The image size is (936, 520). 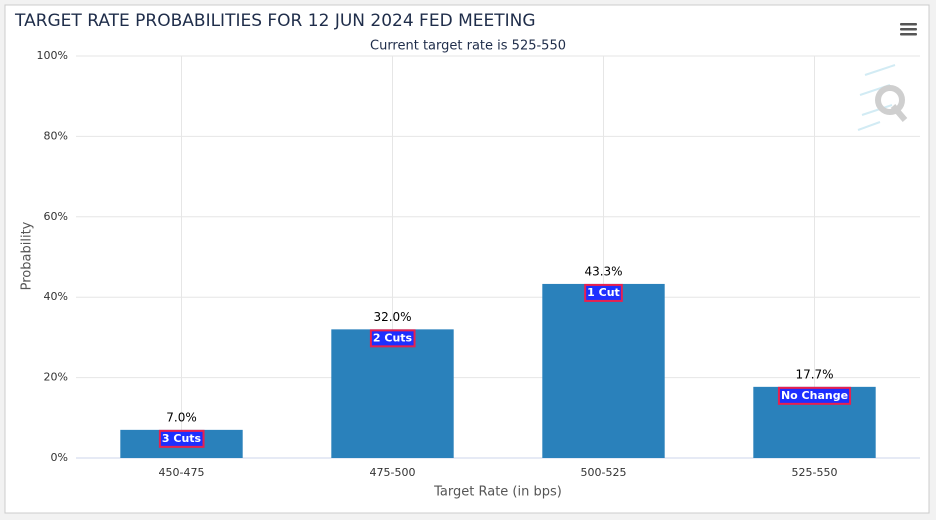 I want to click on annotation-label: 2 Cuts, so click(x=393, y=337).